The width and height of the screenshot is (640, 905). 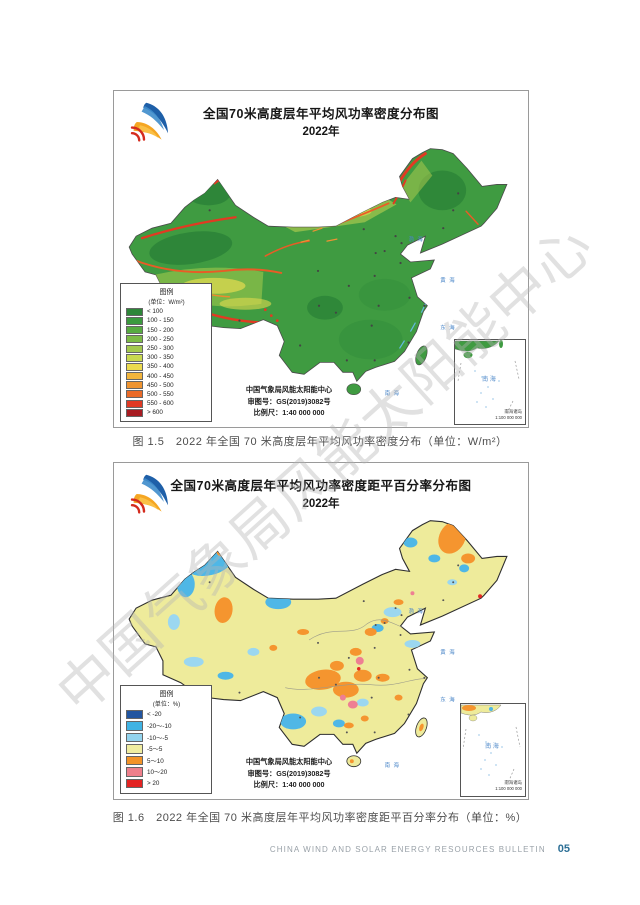 I want to click on legend-label: 500 - 550, so click(x=160, y=394).